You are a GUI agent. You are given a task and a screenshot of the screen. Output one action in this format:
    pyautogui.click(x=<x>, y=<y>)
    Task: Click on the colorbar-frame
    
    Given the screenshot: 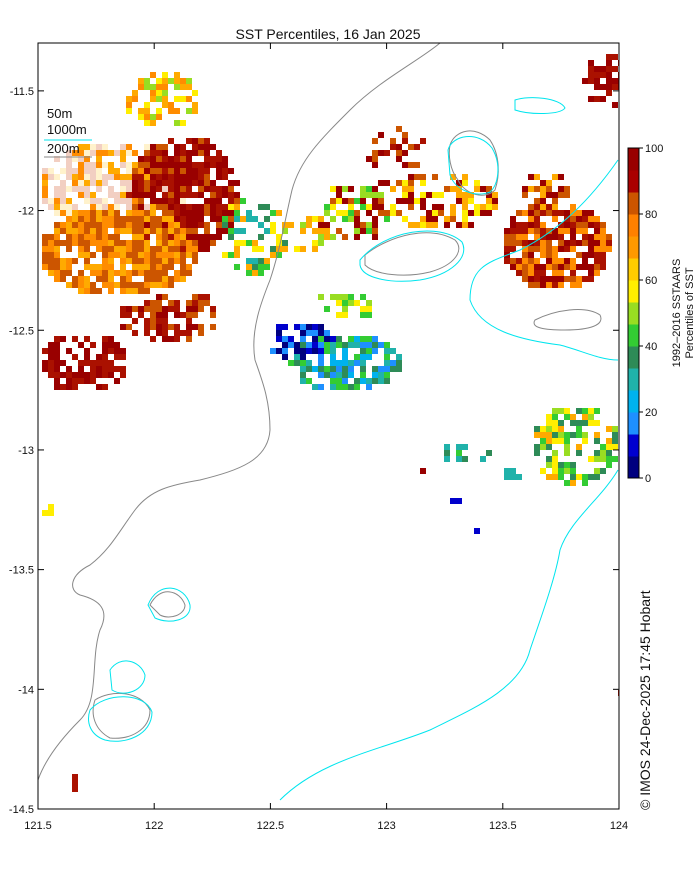 What is the action you would take?
    pyautogui.click(x=633, y=313)
    